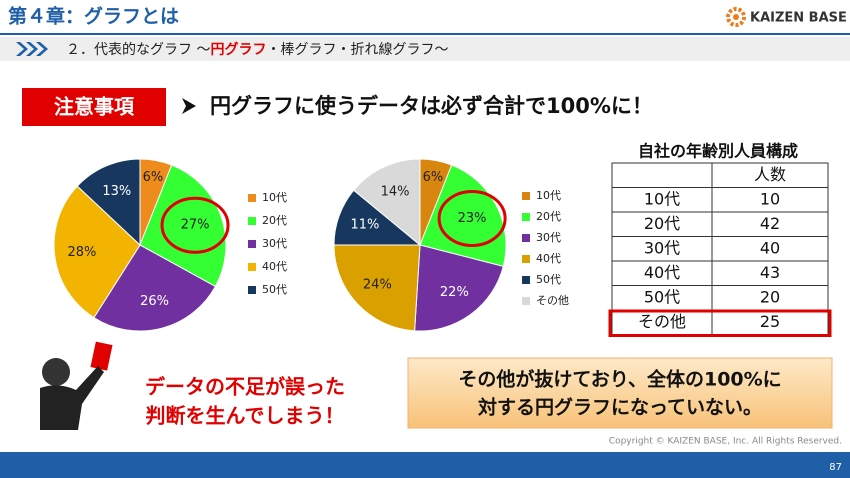 The image size is (850, 478). Describe the element at coordinates (365, 225) in the screenshot. I see `data-label: 11%` at that location.